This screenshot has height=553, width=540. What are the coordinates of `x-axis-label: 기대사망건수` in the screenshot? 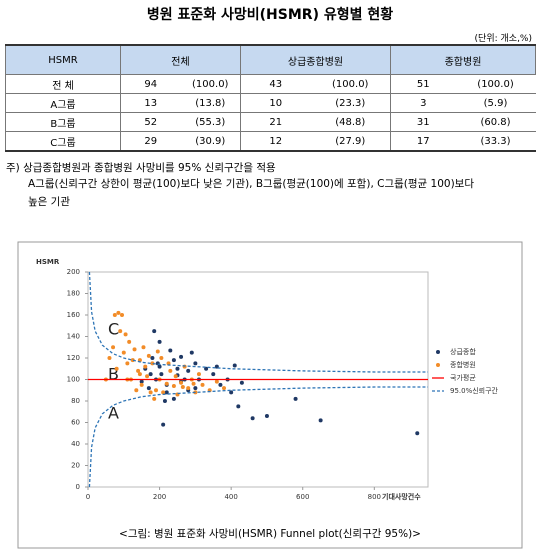 It's located at (401, 496).